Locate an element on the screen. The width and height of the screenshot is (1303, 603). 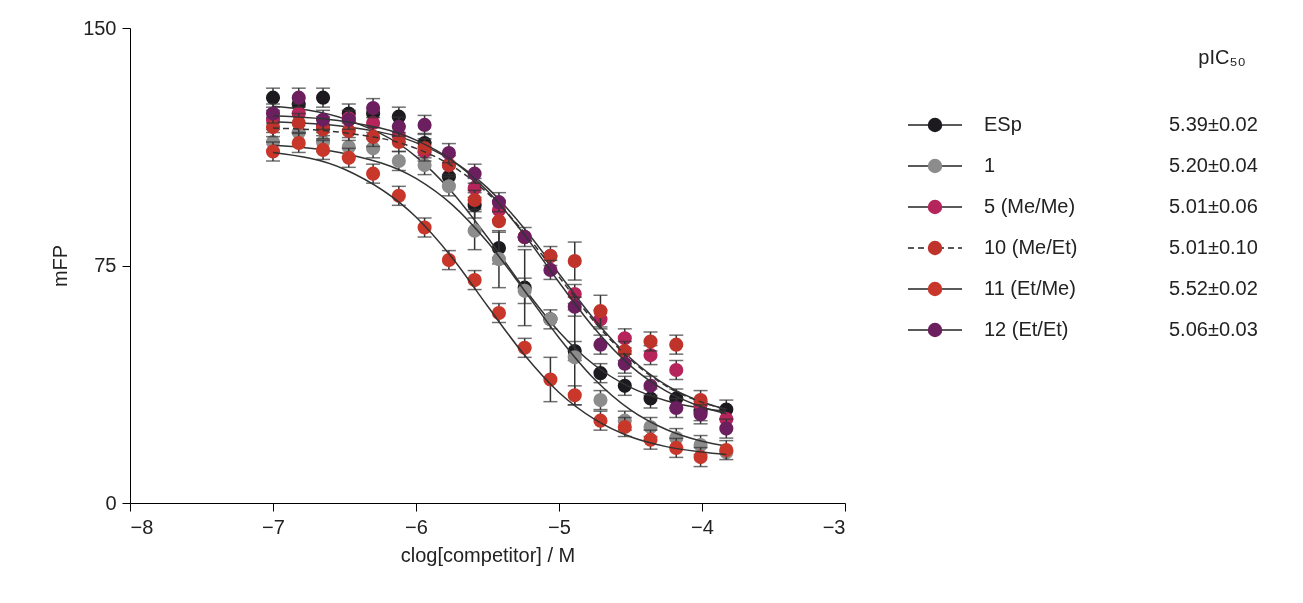
text: 5.06±0.03 is located at coordinates (1213, 329).